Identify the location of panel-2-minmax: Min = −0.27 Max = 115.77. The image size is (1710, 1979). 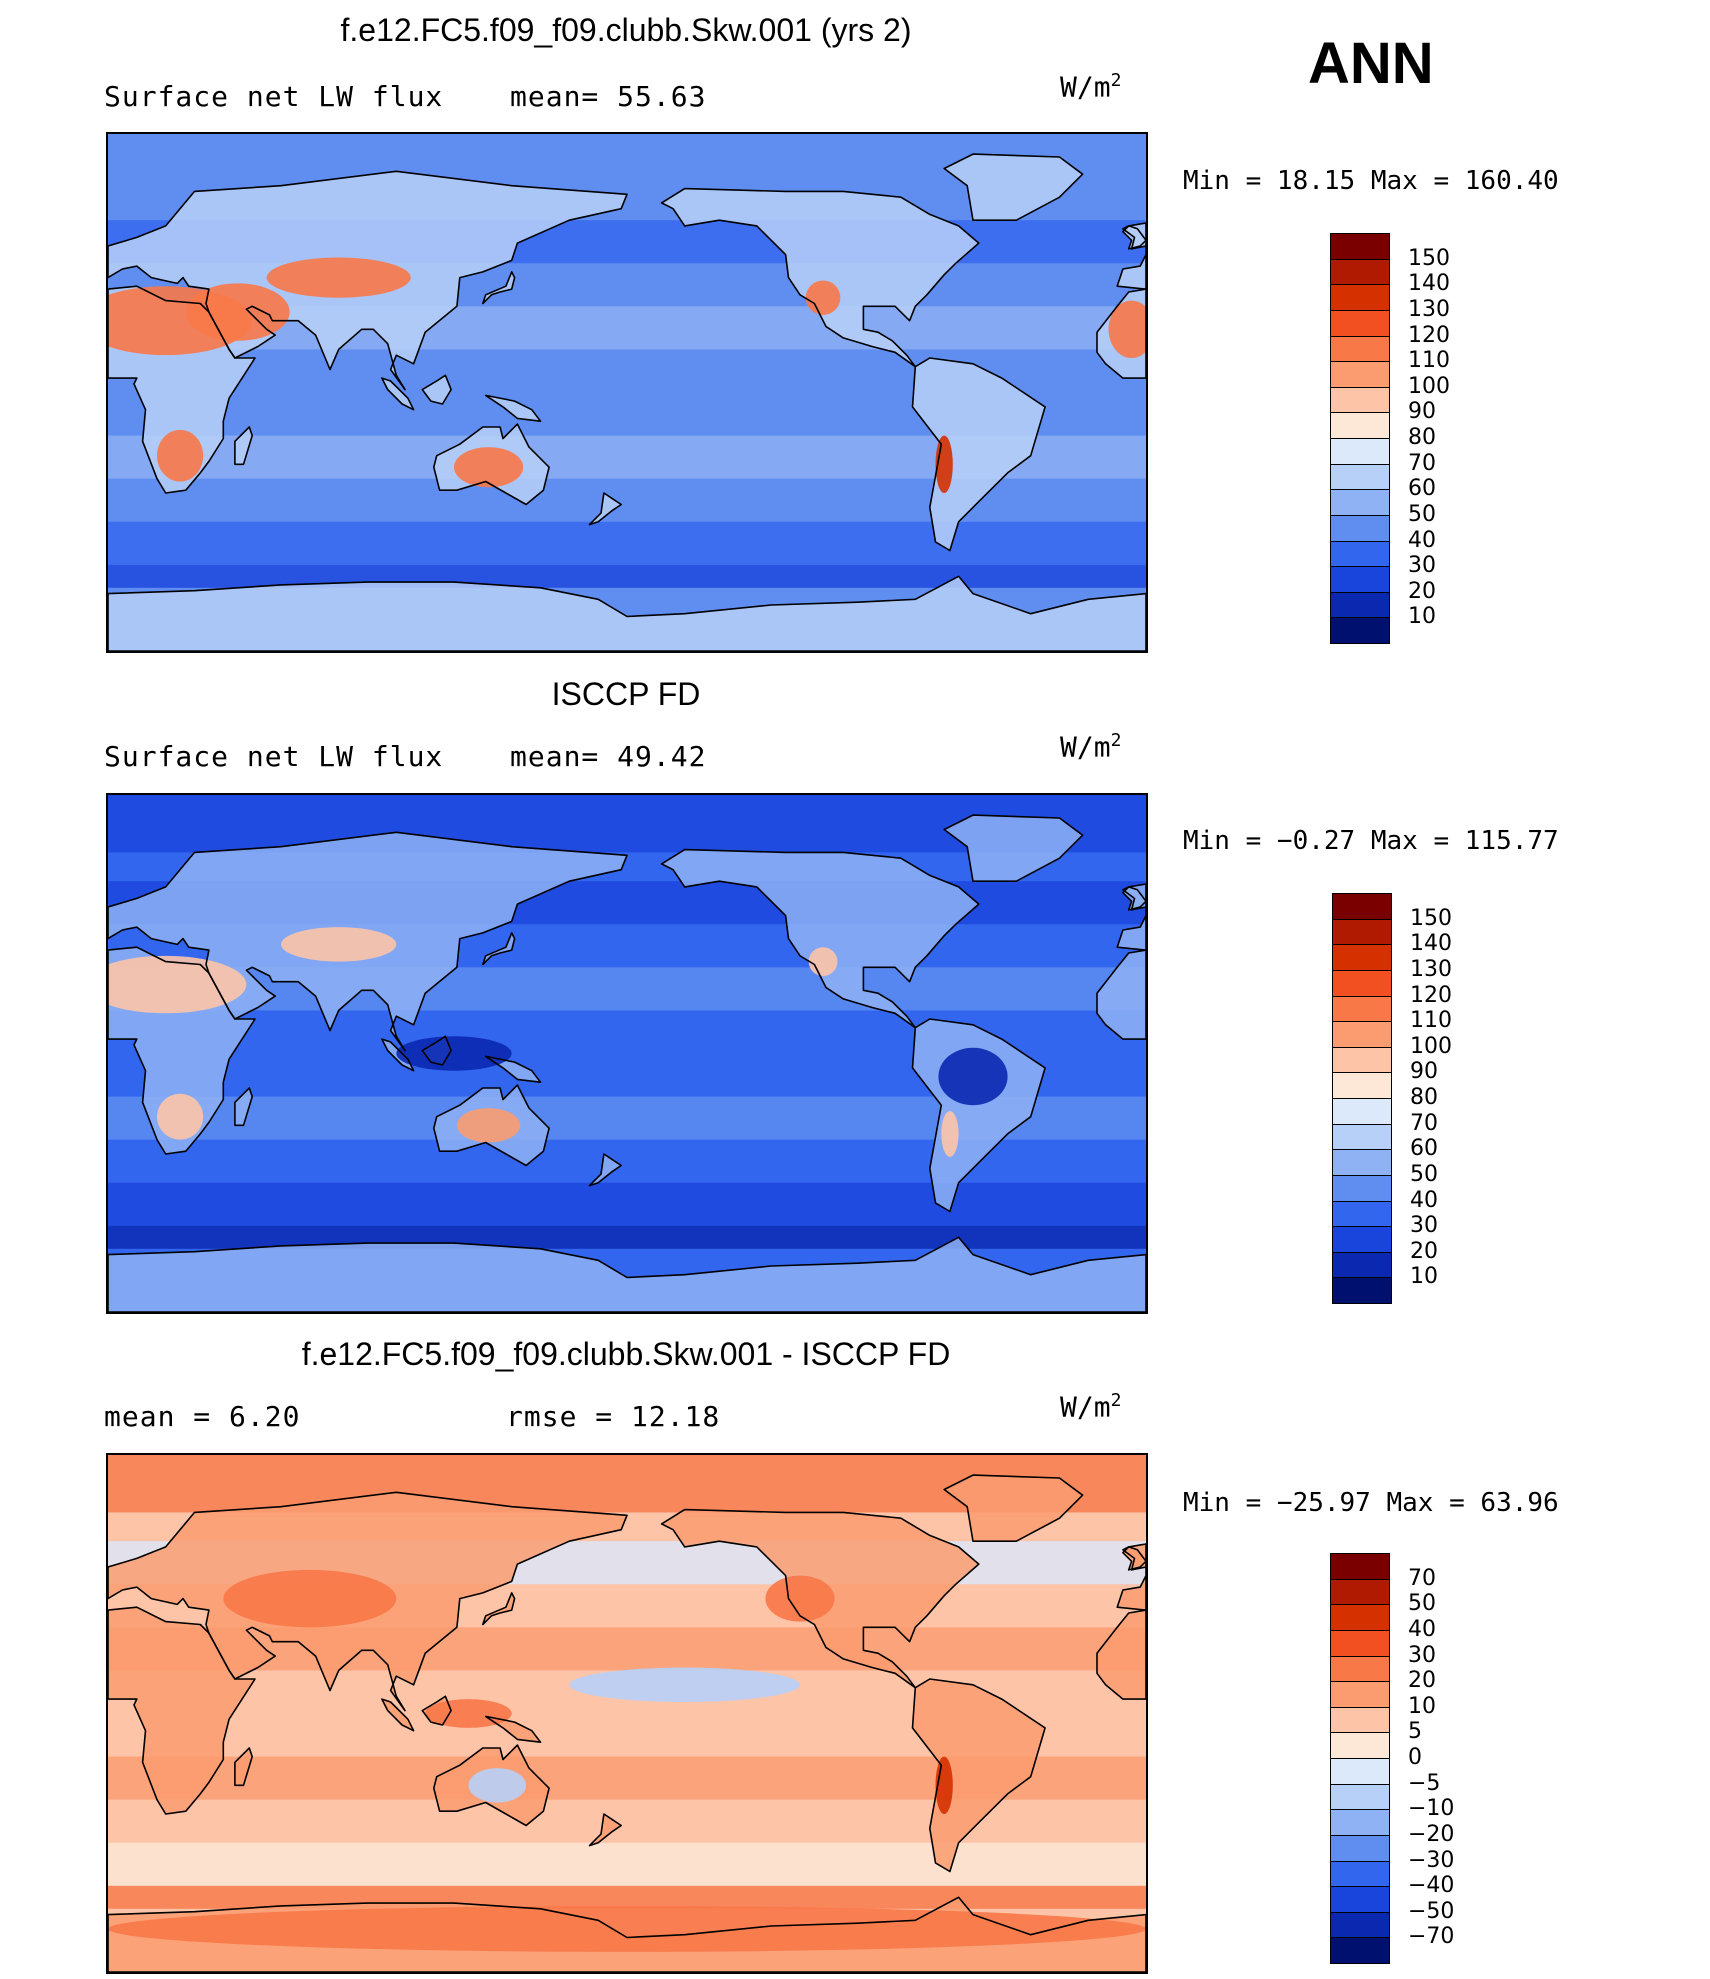
(1371, 841).